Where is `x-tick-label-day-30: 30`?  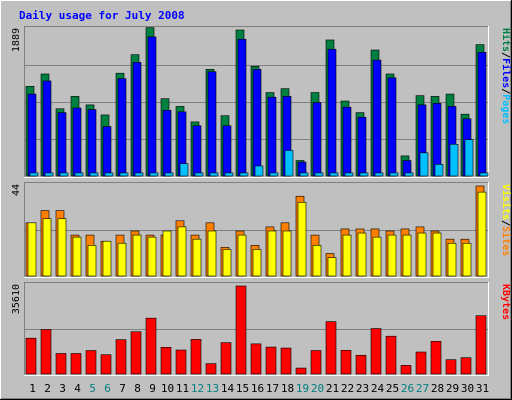
x-tick-label-day-30: 30 is located at coordinates (467, 388).